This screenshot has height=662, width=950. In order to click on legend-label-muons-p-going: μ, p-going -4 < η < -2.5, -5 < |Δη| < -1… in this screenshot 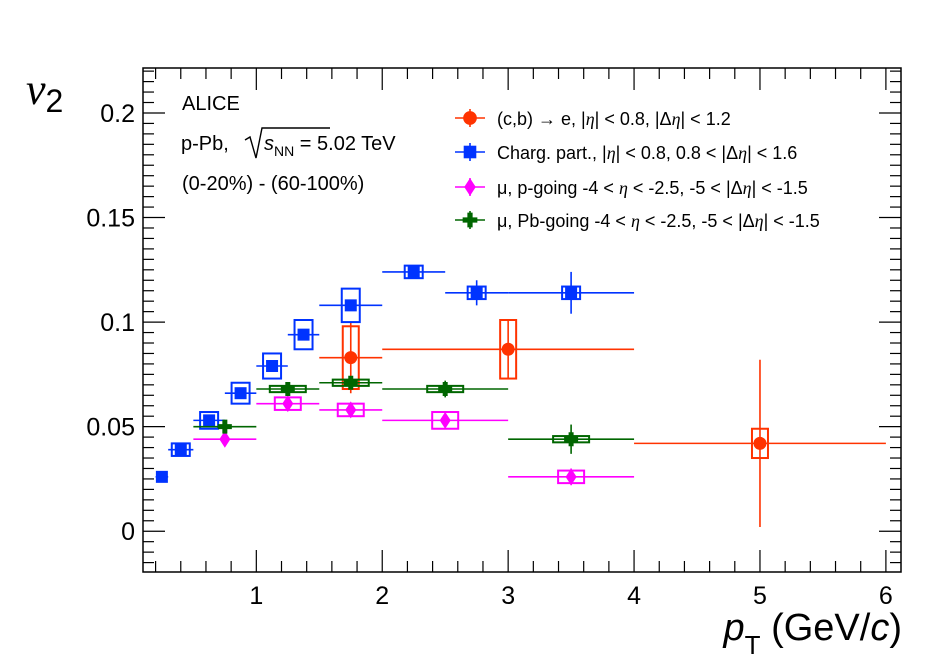, I will do `click(652, 188)`.